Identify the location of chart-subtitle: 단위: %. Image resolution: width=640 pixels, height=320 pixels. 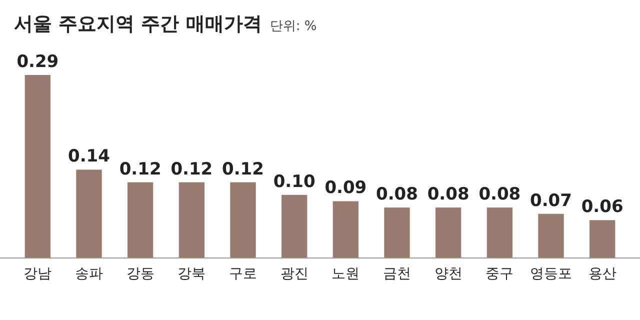
(293, 26).